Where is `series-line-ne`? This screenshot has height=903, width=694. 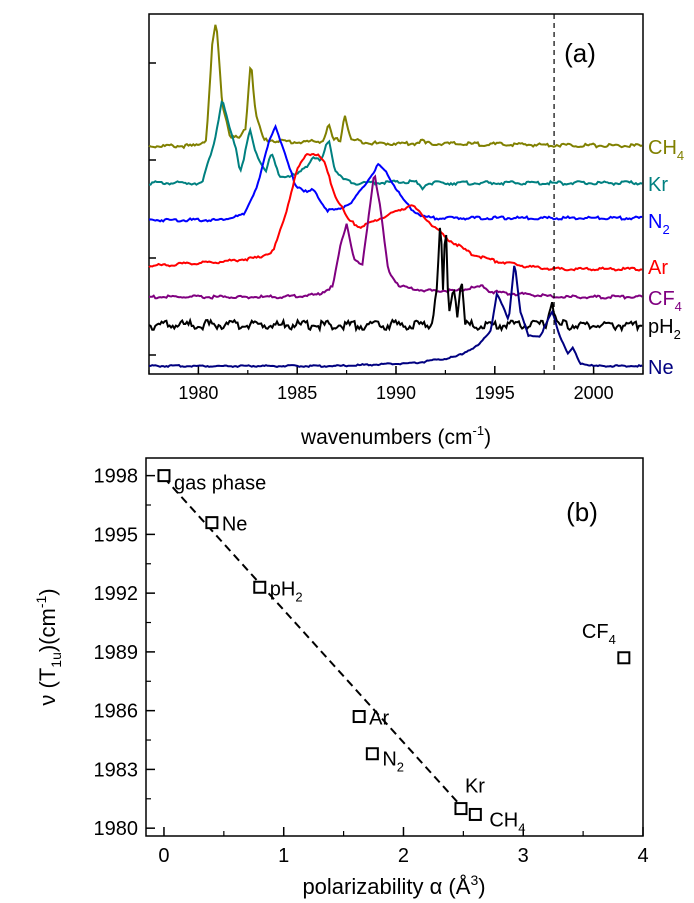 series-line-ne is located at coordinates (396, 317).